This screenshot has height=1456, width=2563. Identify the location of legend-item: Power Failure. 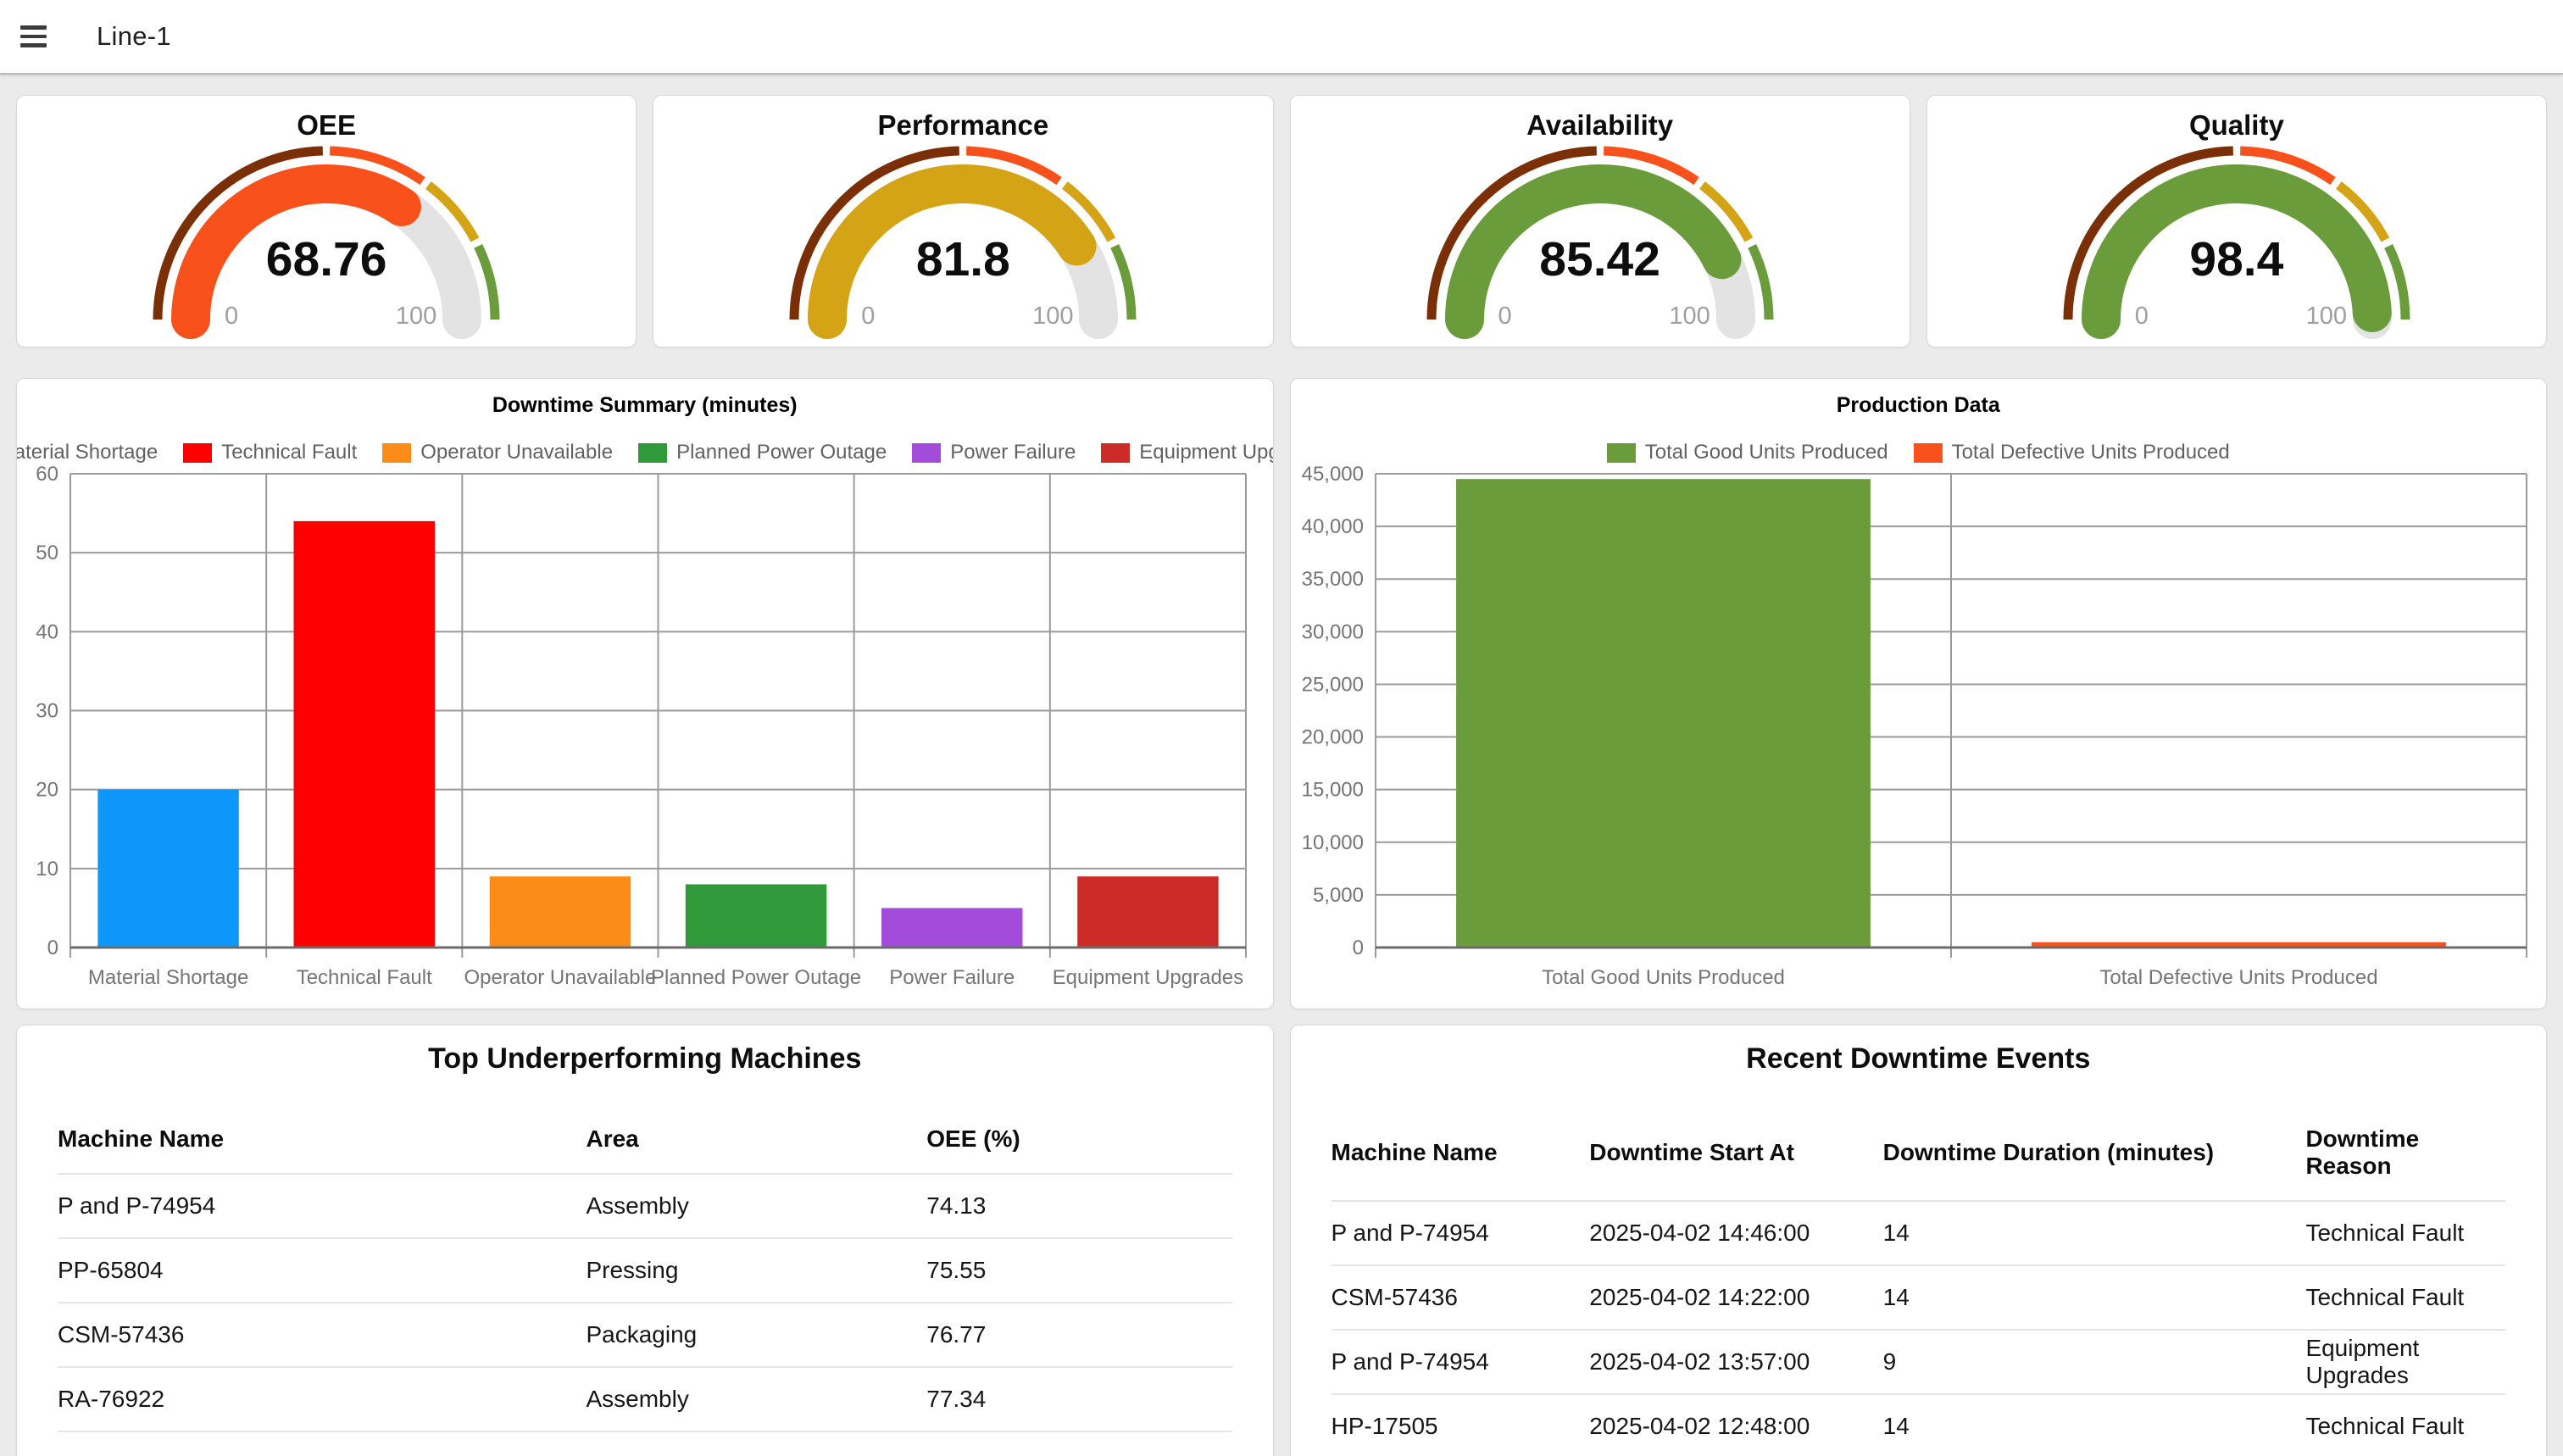
(994, 453).